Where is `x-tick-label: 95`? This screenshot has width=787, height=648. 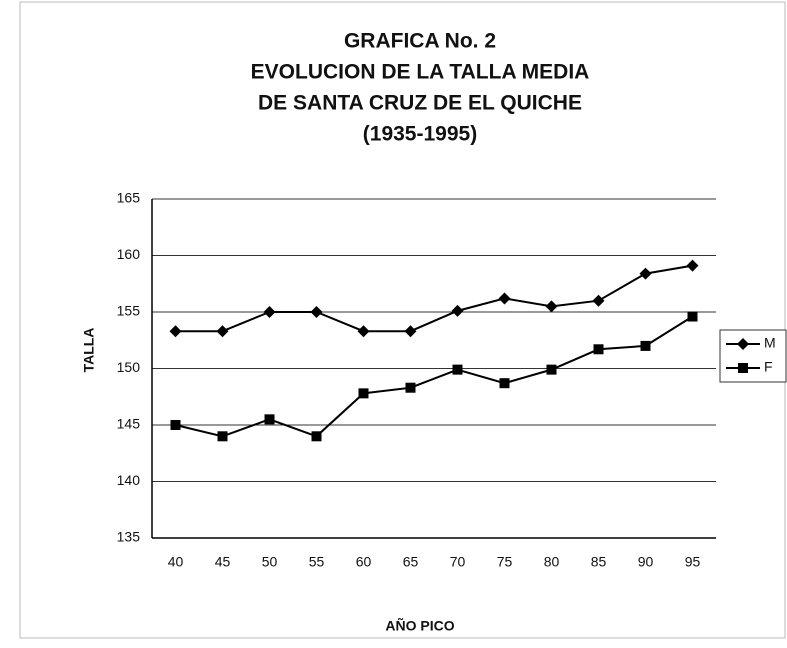
x-tick-label: 95 is located at coordinates (693, 562).